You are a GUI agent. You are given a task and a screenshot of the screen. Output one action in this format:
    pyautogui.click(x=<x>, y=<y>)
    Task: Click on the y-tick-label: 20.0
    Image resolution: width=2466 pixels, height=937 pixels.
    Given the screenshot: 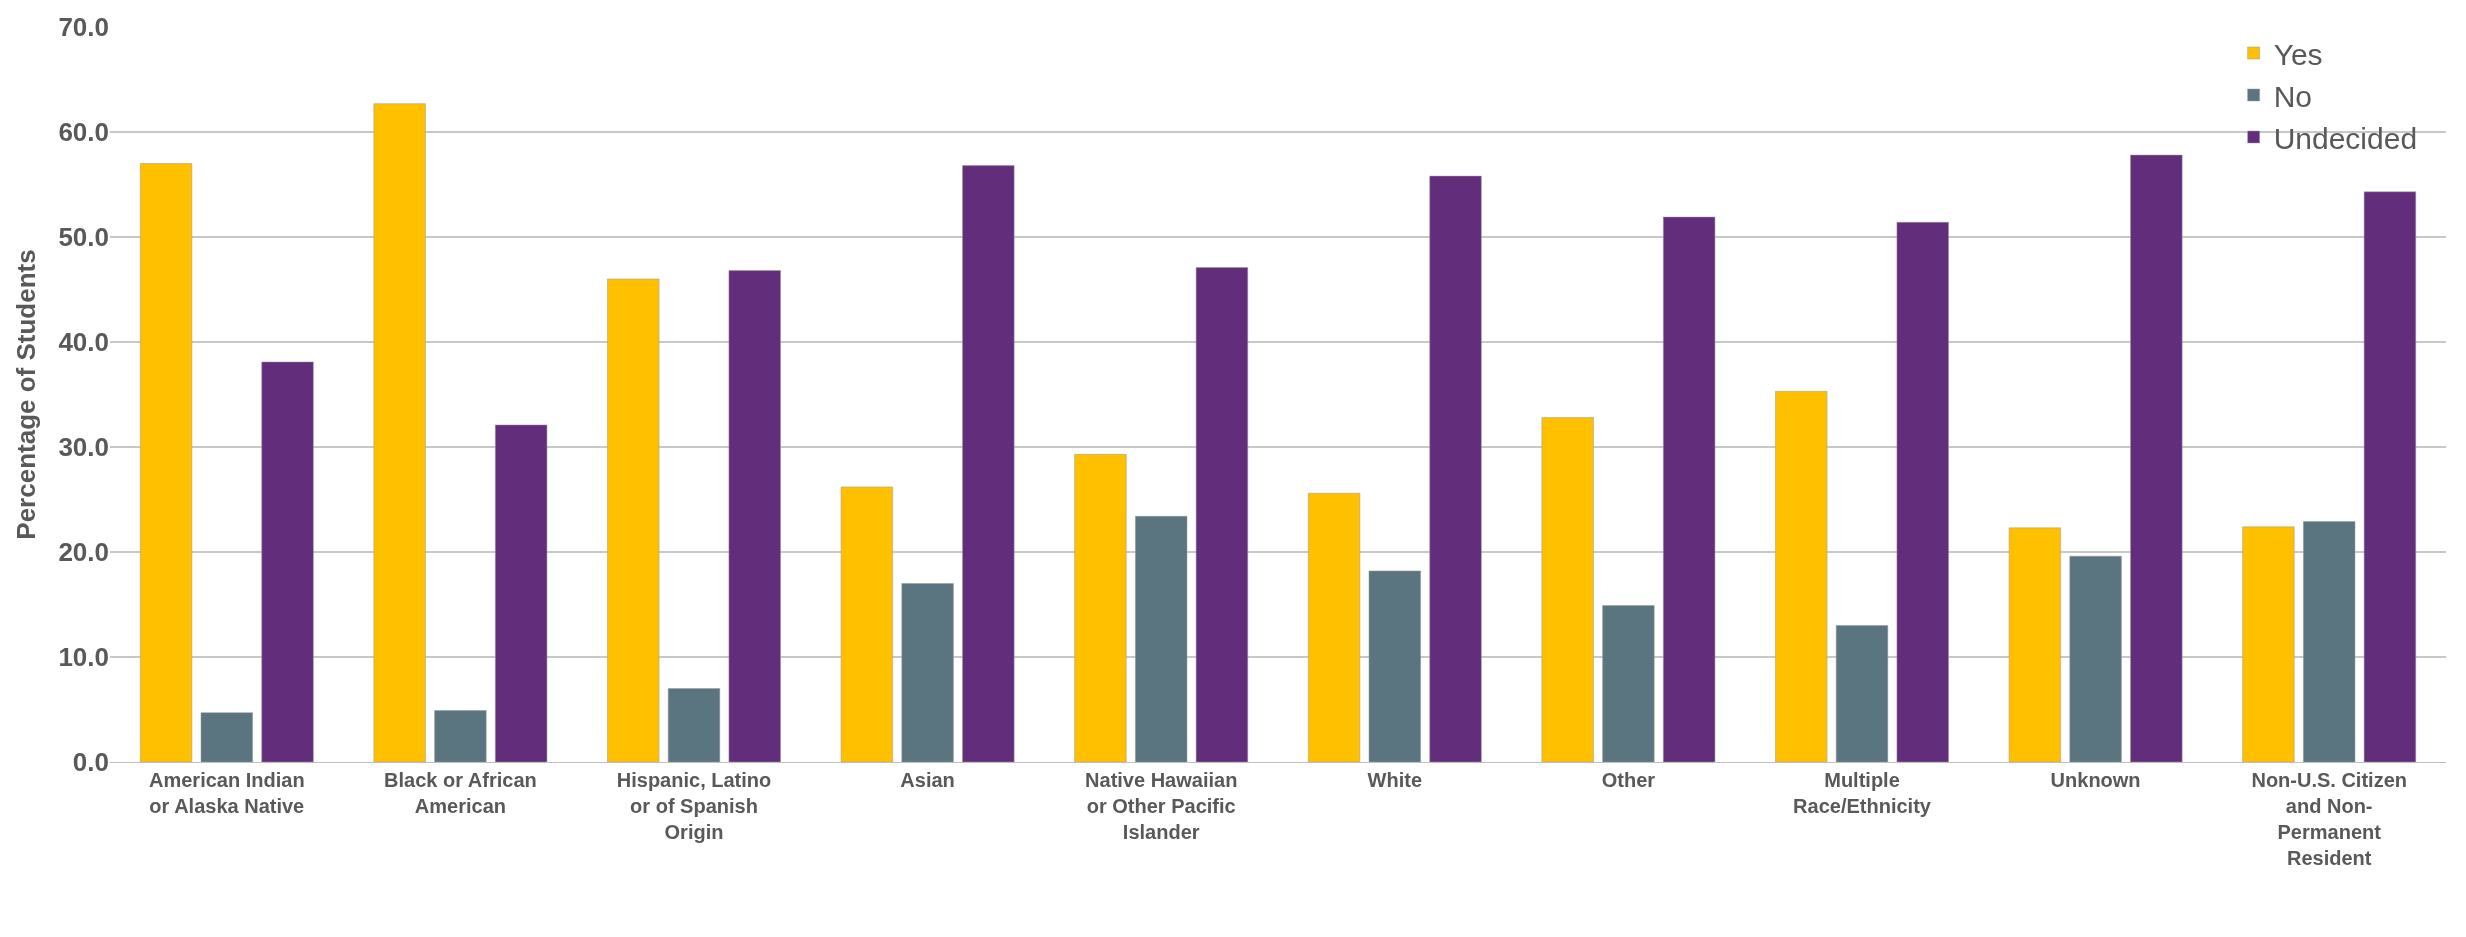 What is the action you would take?
    pyautogui.click(x=83, y=552)
    